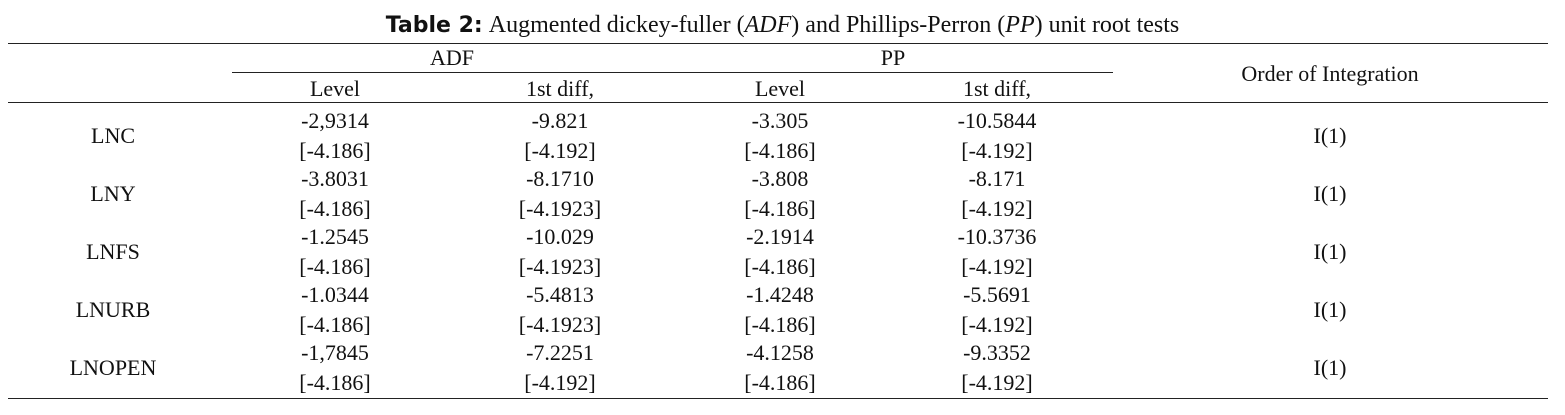 The height and width of the screenshot is (415, 1565). Describe the element at coordinates (560, 236) in the screenshot. I see `statistic: -10.029` at that location.